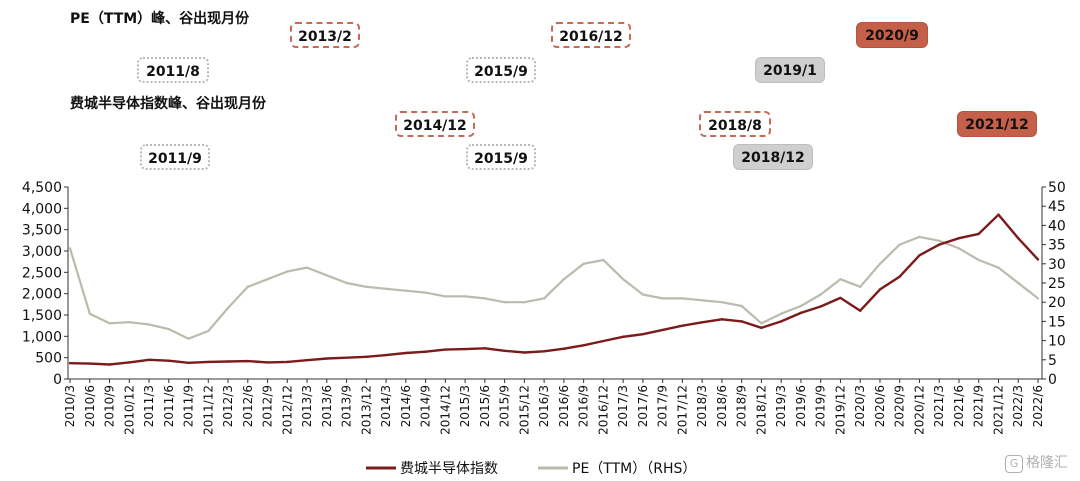  I want to click on x-tick-label: 2014/9, so click(426, 406).